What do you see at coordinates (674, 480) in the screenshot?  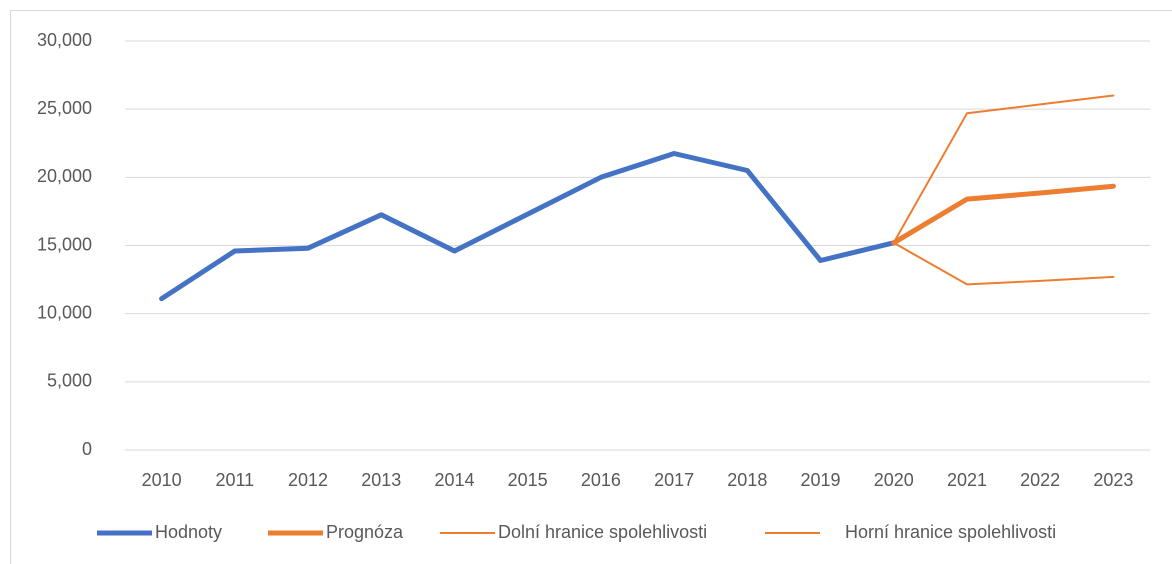 I see `x-tick-label: 2017` at bounding box center [674, 480].